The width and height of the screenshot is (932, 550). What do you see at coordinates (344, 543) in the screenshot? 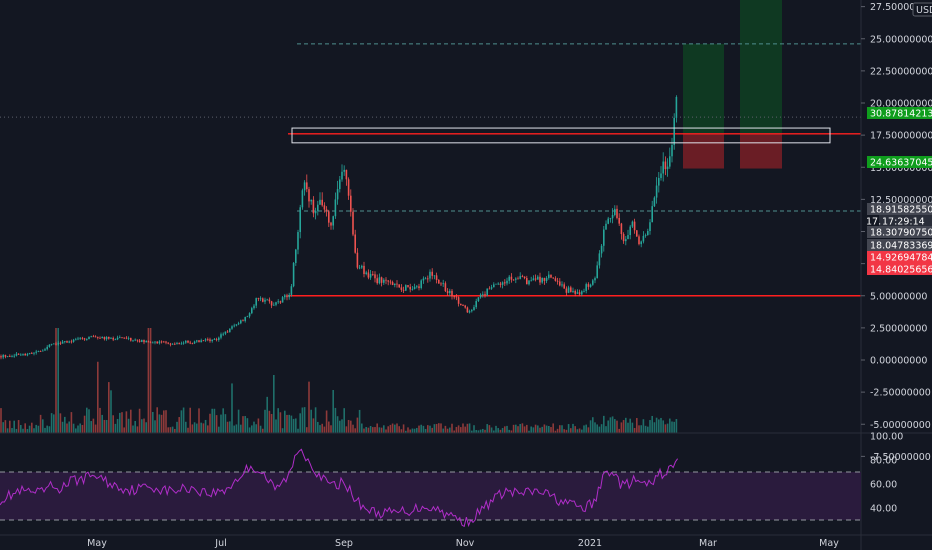
I see `time-axis-label: Sep` at bounding box center [344, 543].